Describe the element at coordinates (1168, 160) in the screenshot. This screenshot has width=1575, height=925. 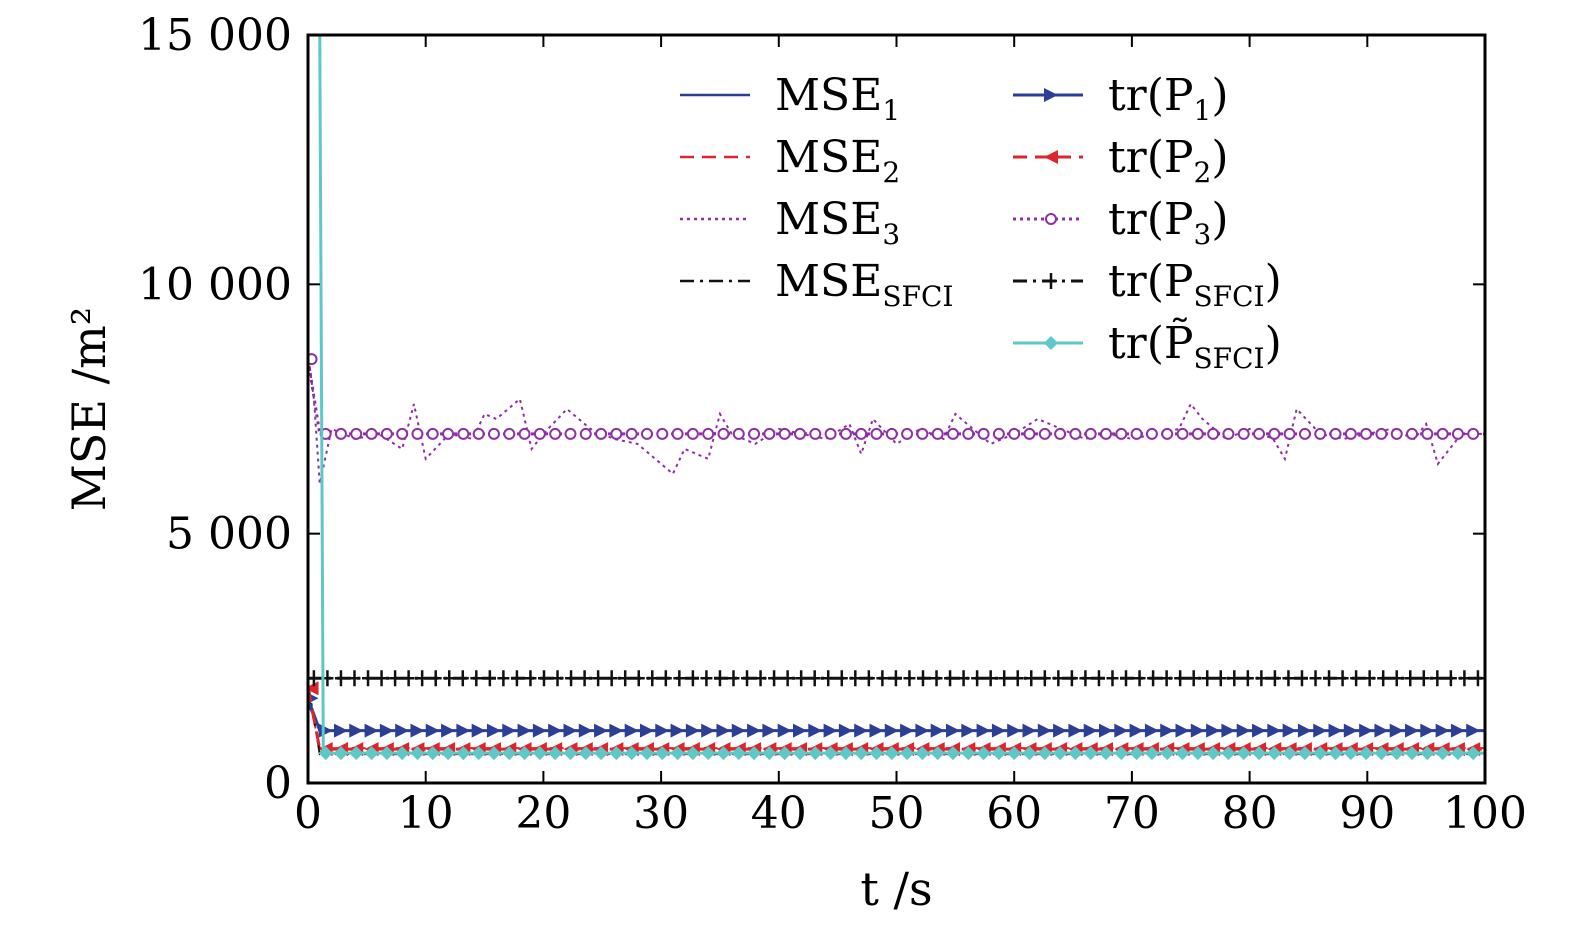
I see `legend-label: tr(P2)` at that location.